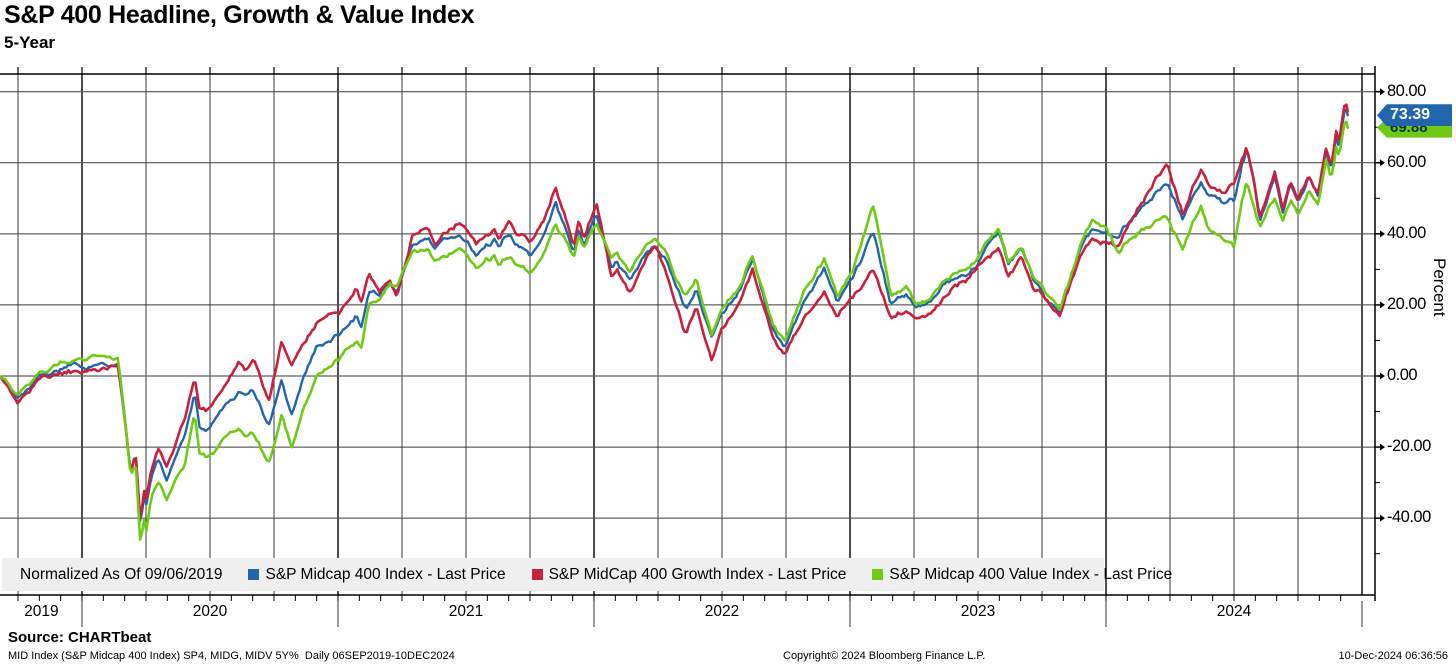 This screenshot has width=1456, height=666. Describe the element at coordinates (1414, 115) in the screenshot. I see `price-tag-headline: 73.39` at that location.